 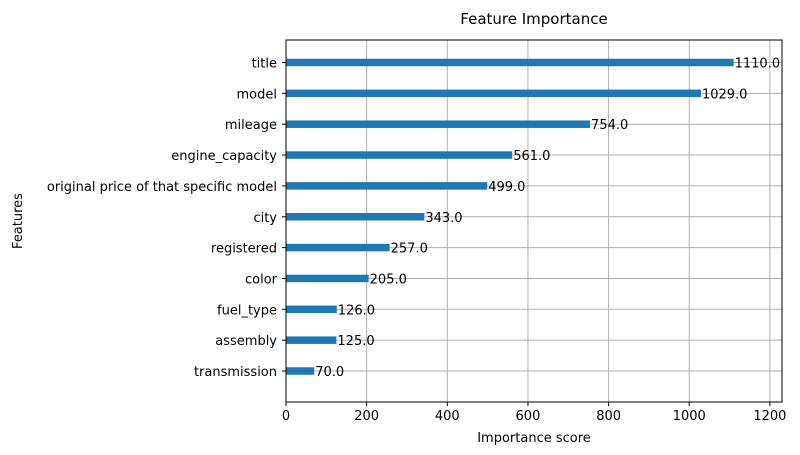 I want to click on x-tick-label: 1000, so click(x=689, y=416).